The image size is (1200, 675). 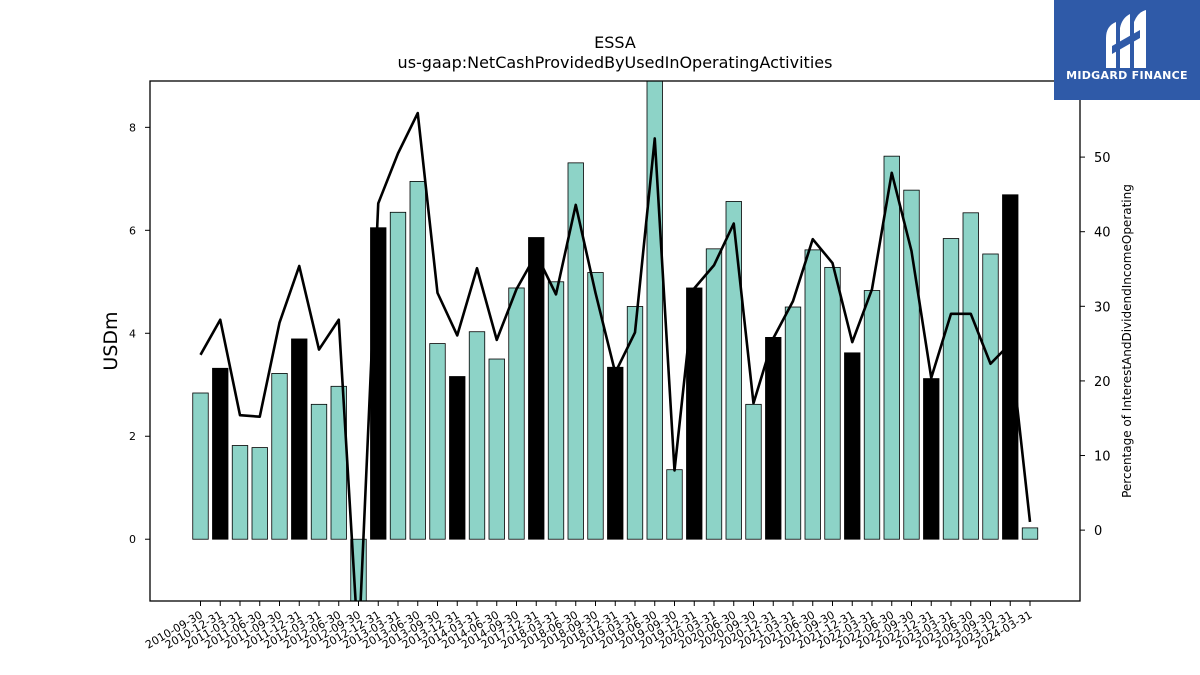 What do you see at coordinates (1095, 345) in the screenshot?
I see `right-axis: 0 10 20 30 40 50` at bounding box center [1095, 345].